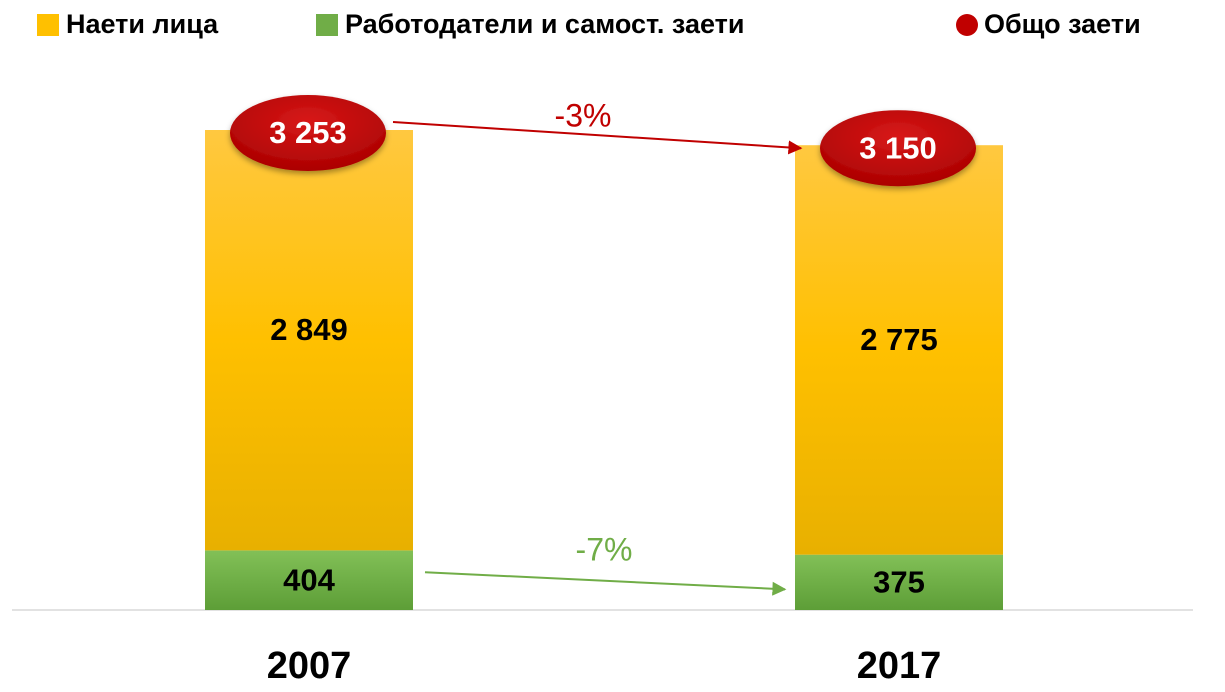 The image size is (1225, 692). Describe the element at coordinates (309, 329) in the screenshot. I see `value-label: 2 849` at that location.